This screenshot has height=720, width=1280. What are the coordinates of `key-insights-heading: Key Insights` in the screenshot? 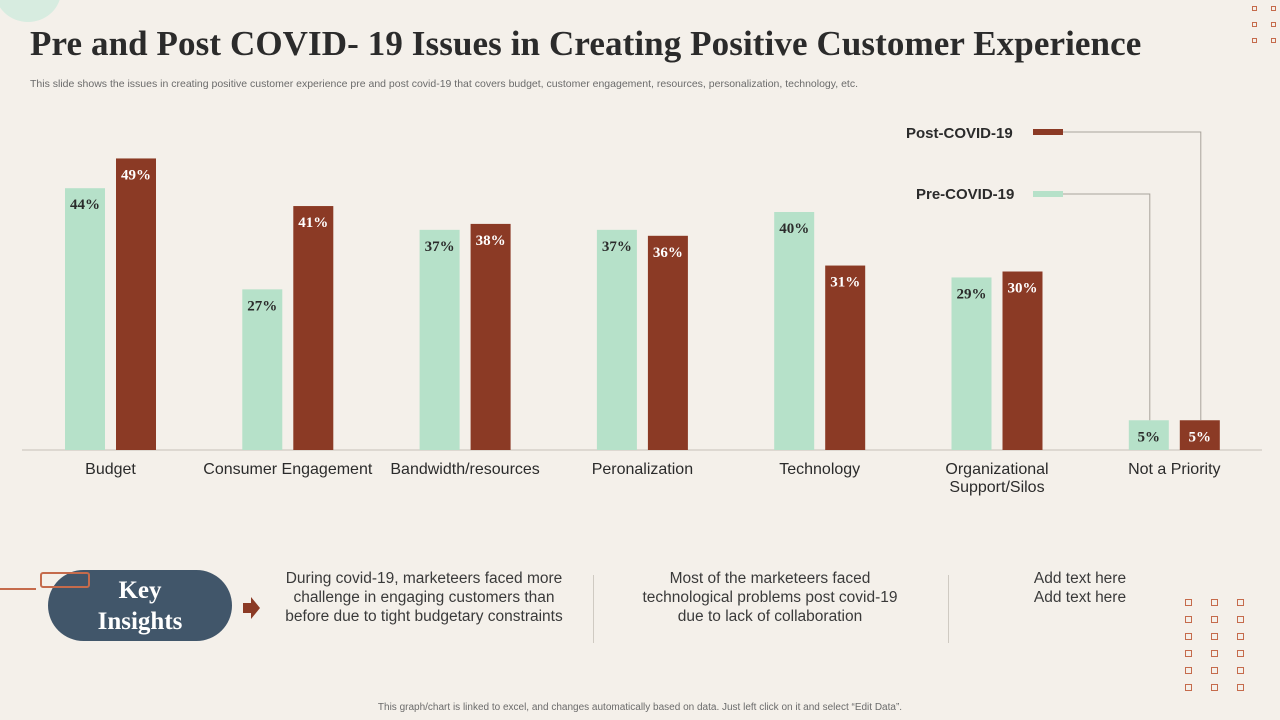 It's located at (140, 605).